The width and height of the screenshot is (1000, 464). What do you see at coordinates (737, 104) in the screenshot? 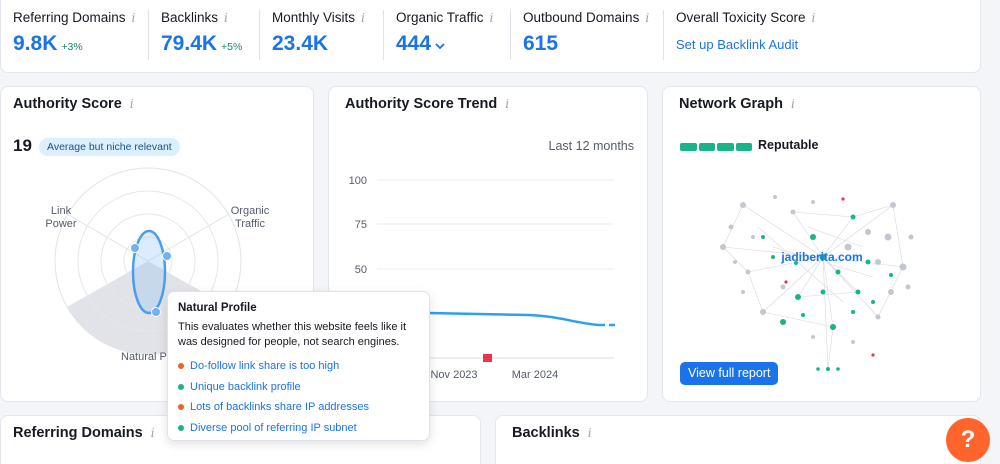
I see `card-title: Network Graph i` at bounding box center [737, 104].